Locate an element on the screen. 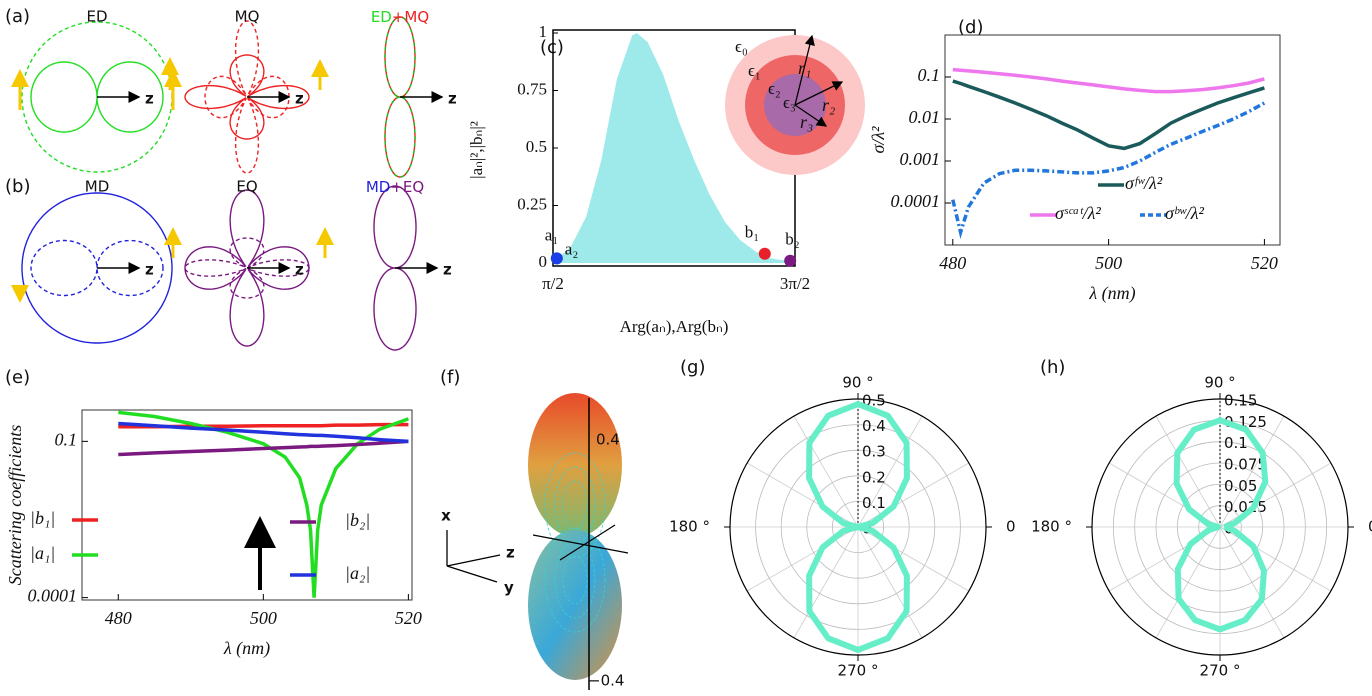 The width and height of the screenshot is (1372, 696). pattern-label-part: EQ is located at coordinates (413, 187).